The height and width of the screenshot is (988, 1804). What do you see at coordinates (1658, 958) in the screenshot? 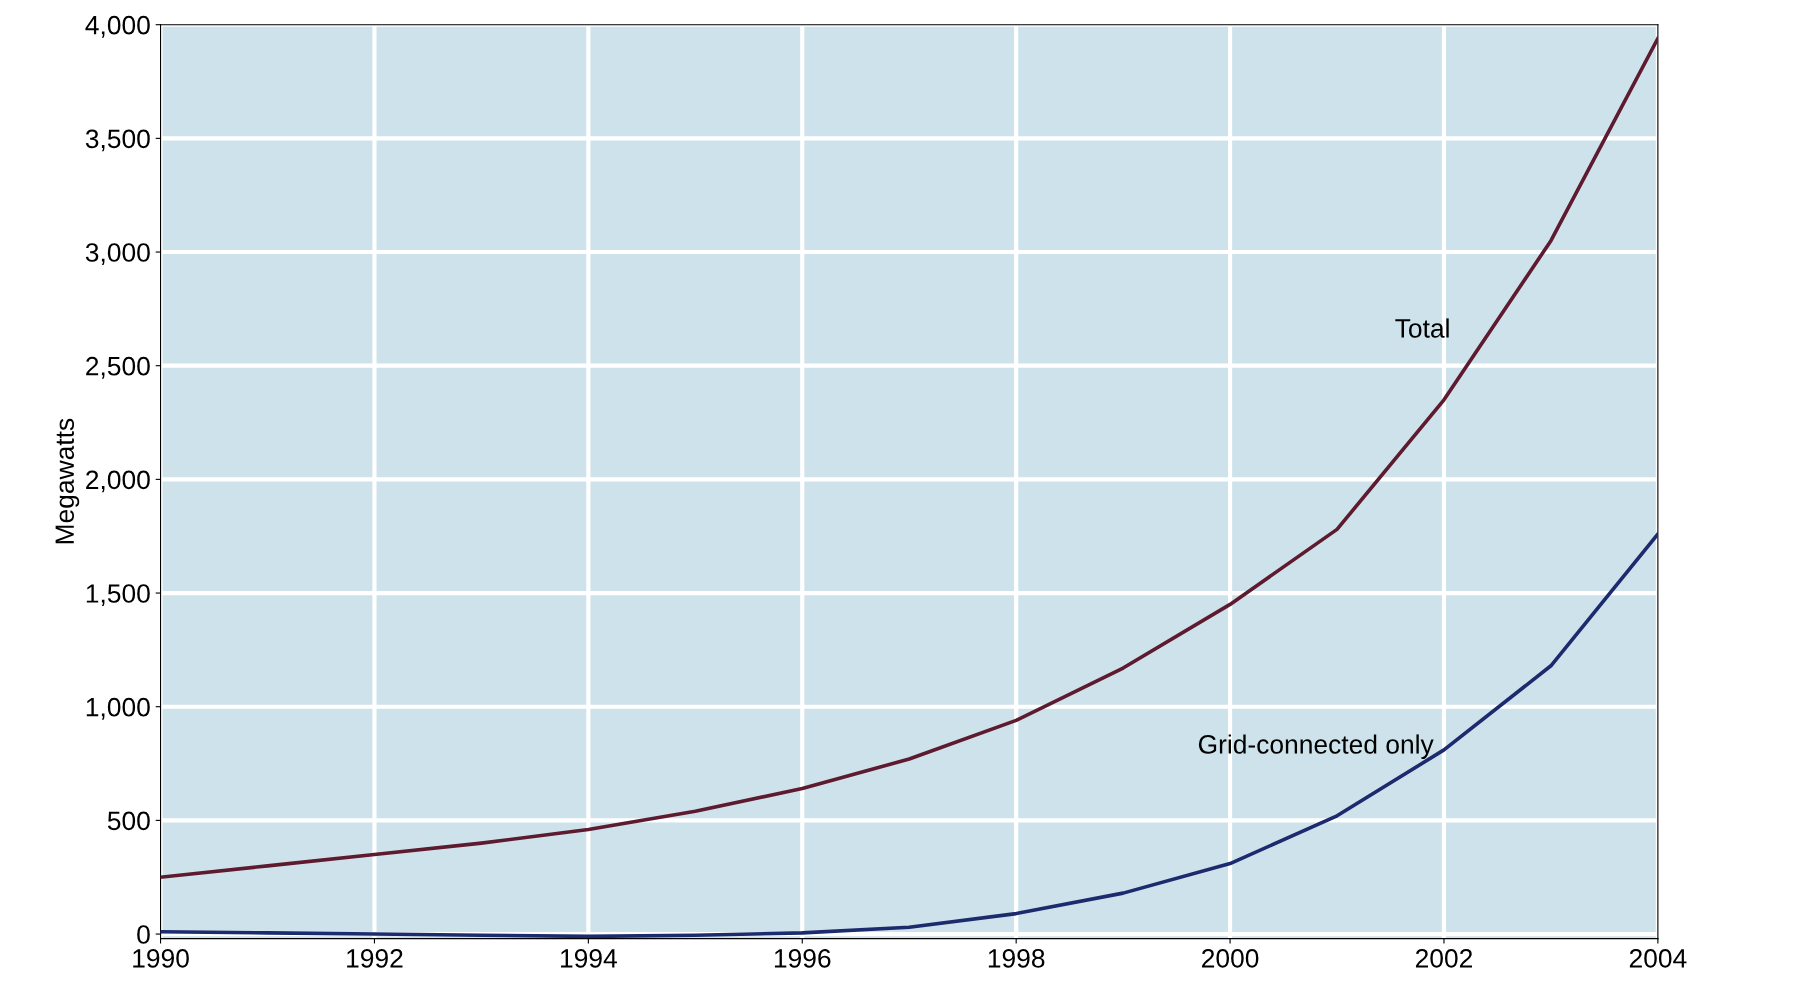
I see `x-tick-label: 2004` at bounding box center [1658, 958].